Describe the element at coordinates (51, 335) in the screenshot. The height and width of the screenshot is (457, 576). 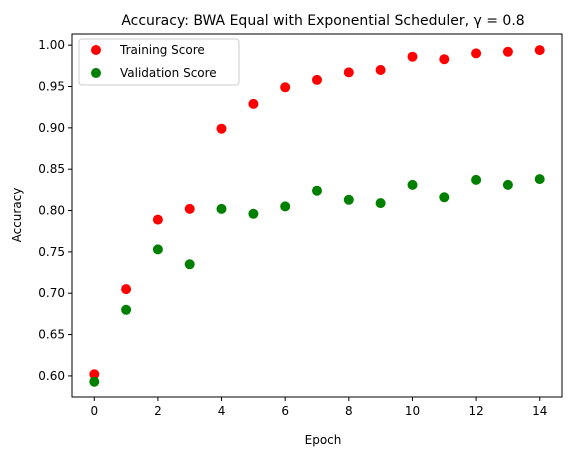
I see `y-tick-label: 0.65` at that location.